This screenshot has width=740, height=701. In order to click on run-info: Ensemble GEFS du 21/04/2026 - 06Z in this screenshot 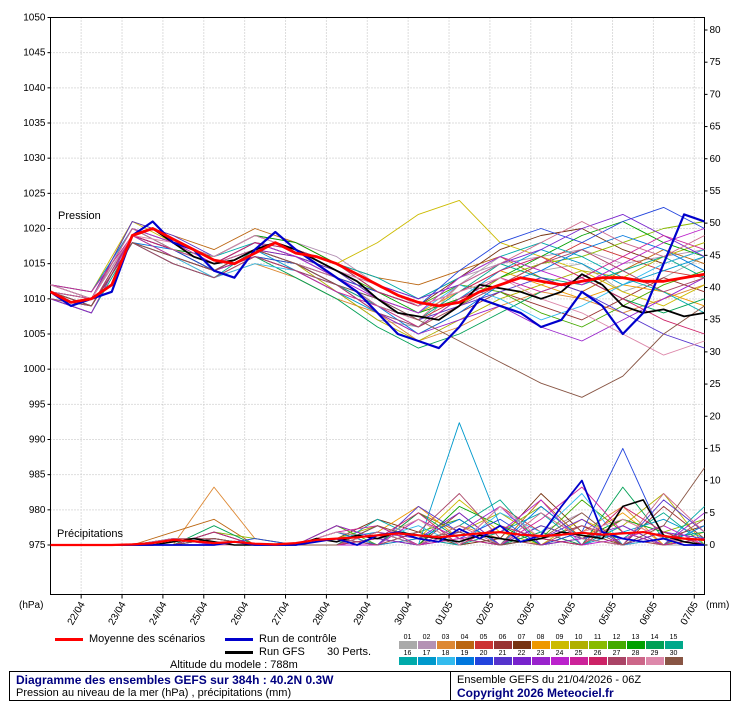, I will do `click(549, 680)`.